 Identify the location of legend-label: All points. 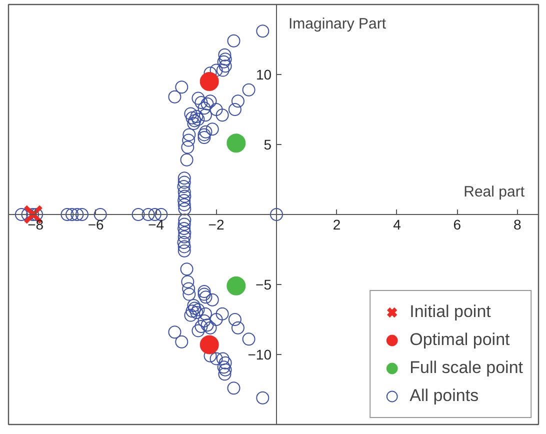
(444, 396).